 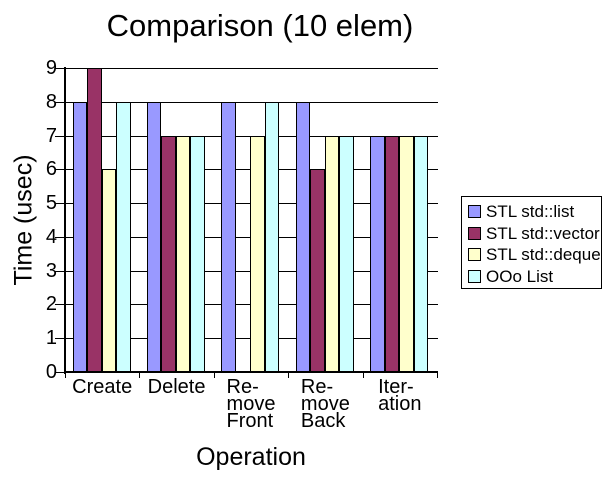 I want to click on y-tick-label-0: 0, so click(x=51, y=372).